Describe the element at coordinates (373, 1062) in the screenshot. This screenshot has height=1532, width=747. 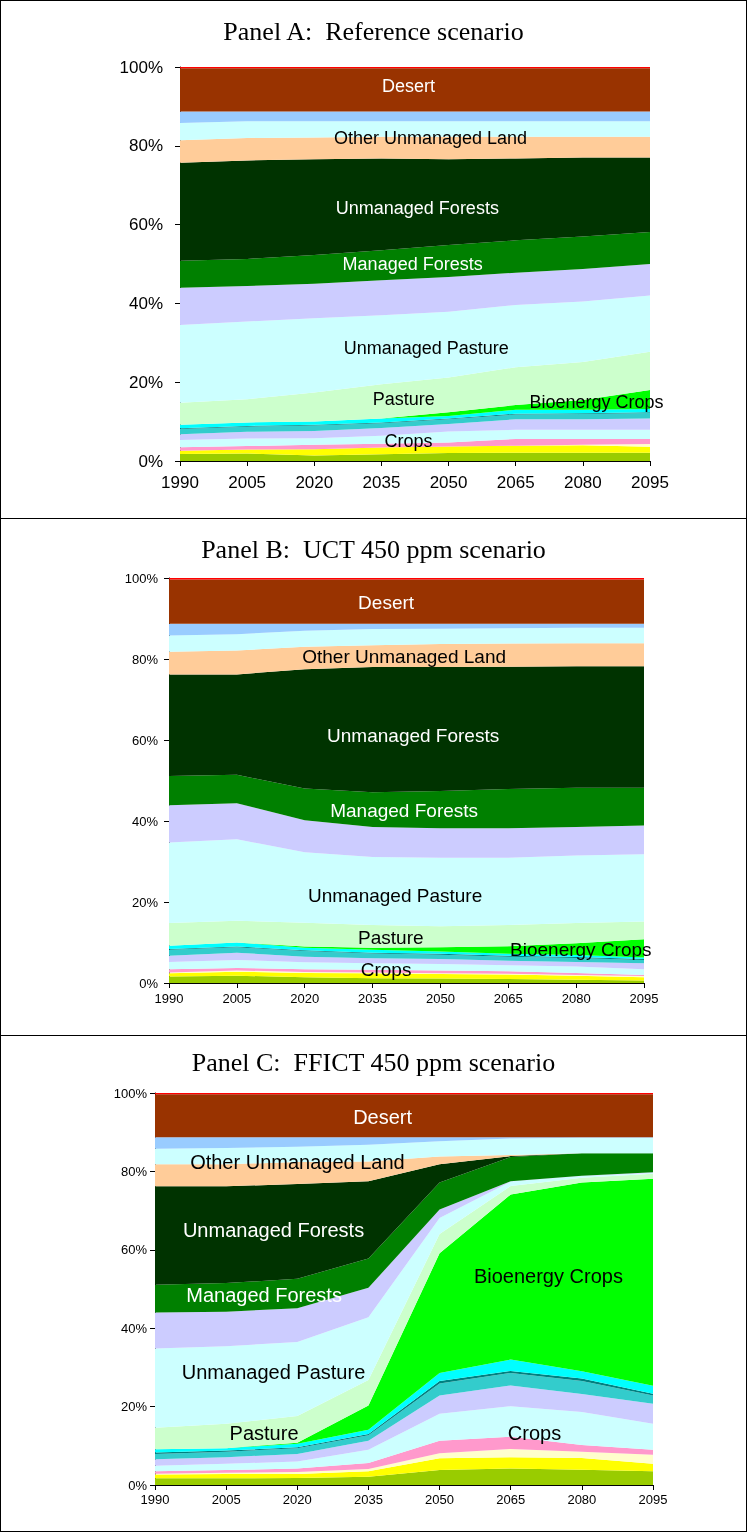
I see `chart-title: Panel C: FFICT 450 ppm scenario` at that location.